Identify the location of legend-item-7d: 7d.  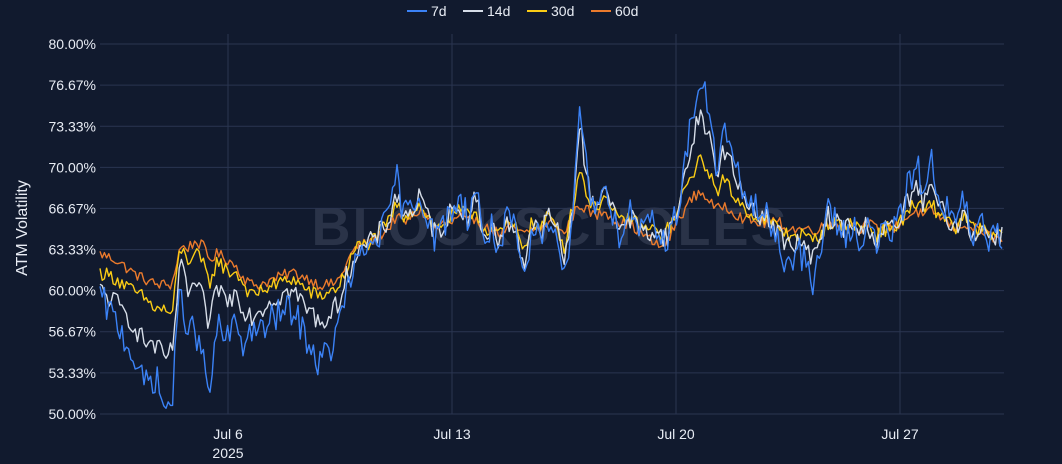
(427, 11).